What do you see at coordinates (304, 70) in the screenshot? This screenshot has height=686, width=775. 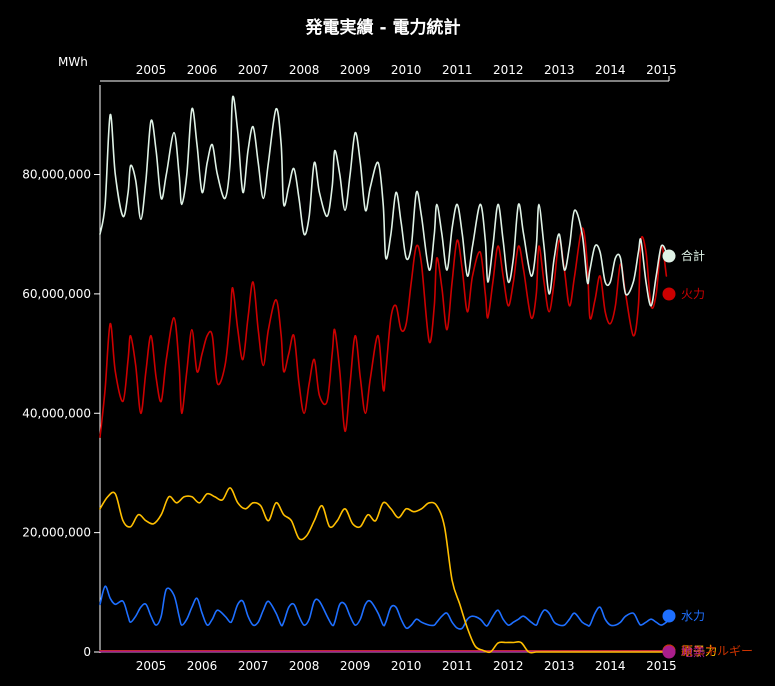 I see `x-tick-label-top: 2008` at bounding box center [304, 70].